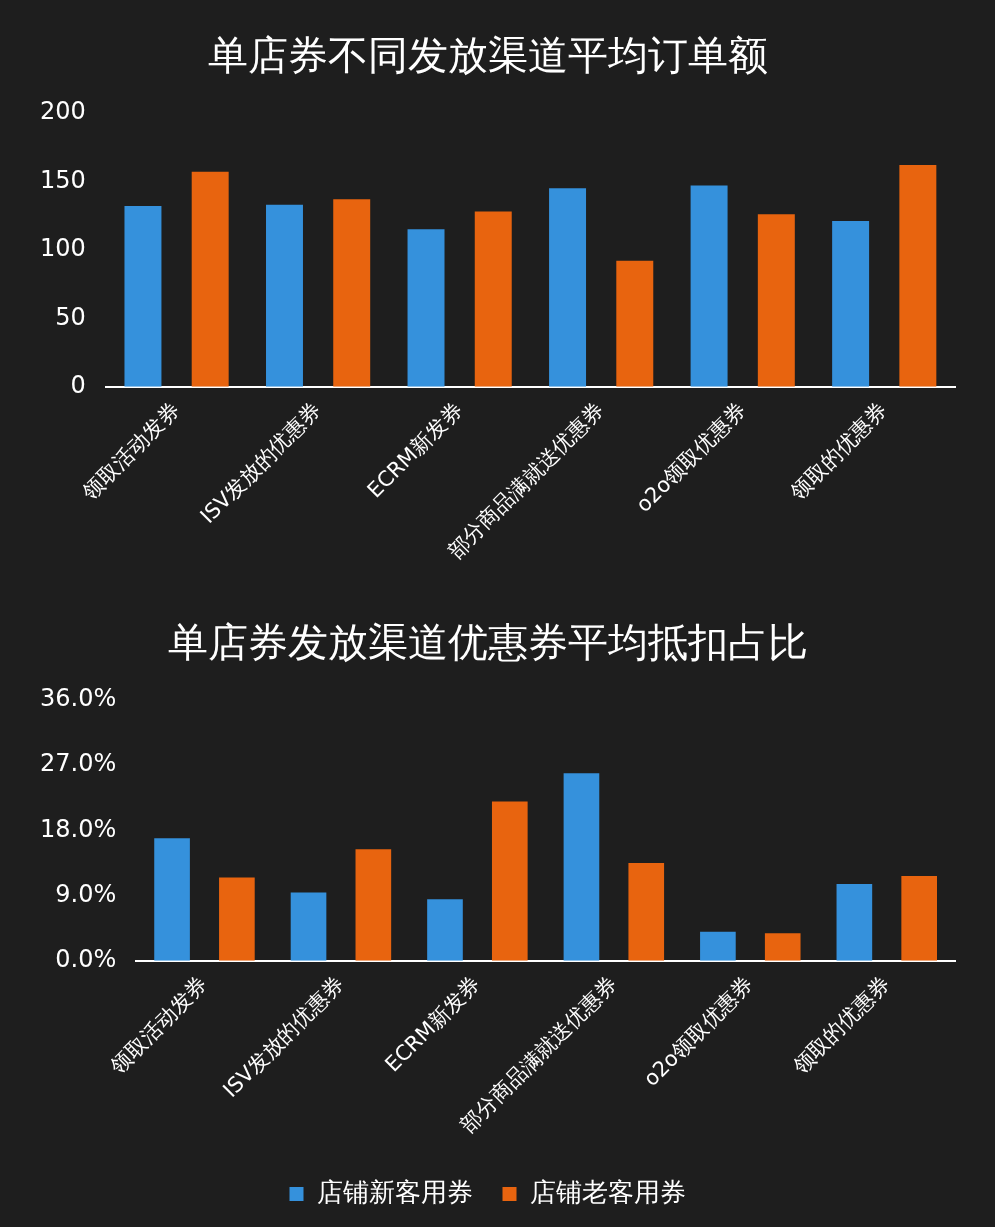  What do you see at coordinates (63, 111) in the screenshot?
I see `y-tick-label: 200` at bounding box center [63, 111].